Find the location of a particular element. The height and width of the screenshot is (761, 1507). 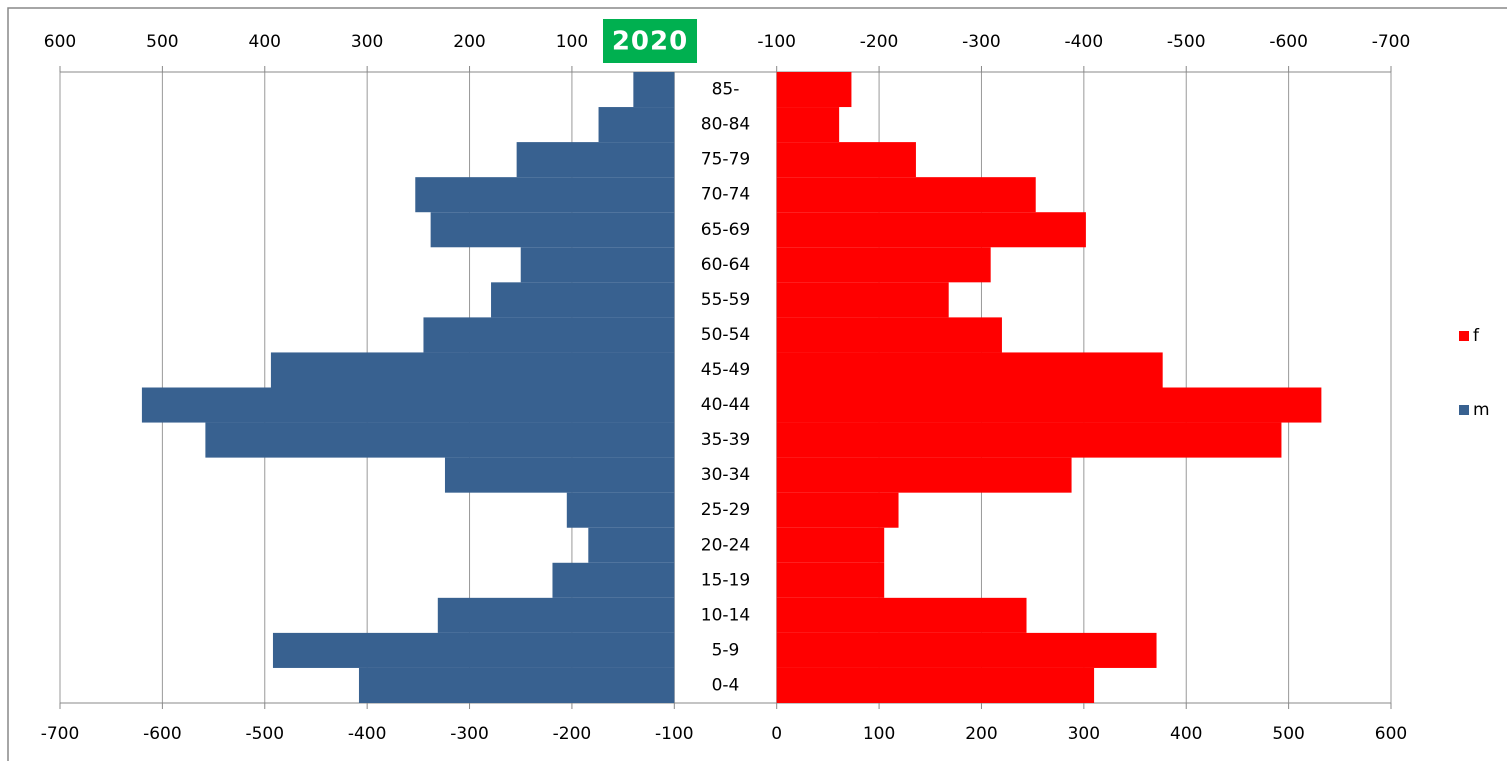

category-label: 0-4 is located at coordinates (726, 685).